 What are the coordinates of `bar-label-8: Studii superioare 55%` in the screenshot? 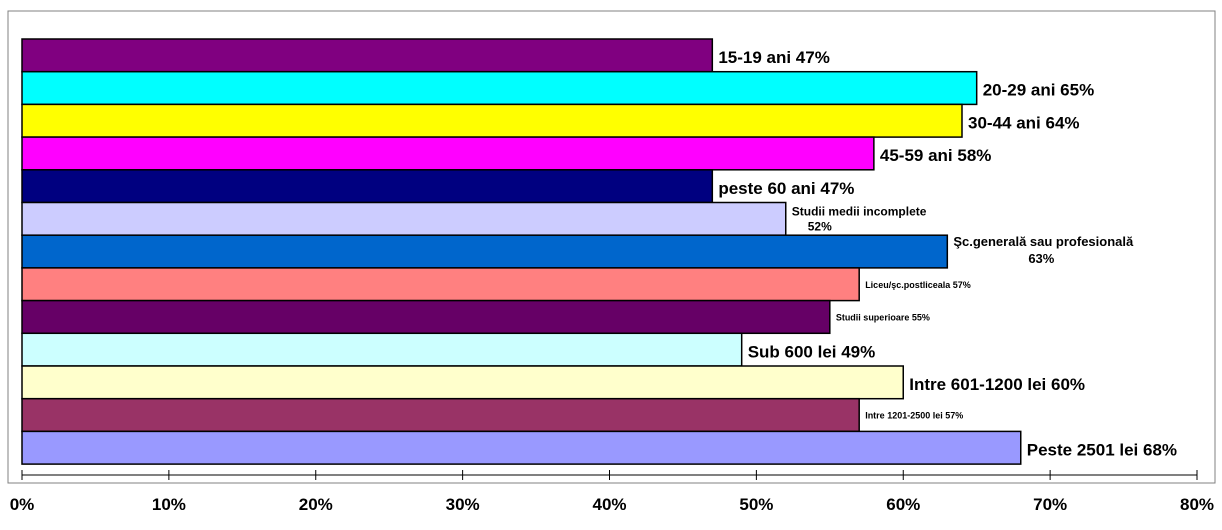 It's located at (883, 318).